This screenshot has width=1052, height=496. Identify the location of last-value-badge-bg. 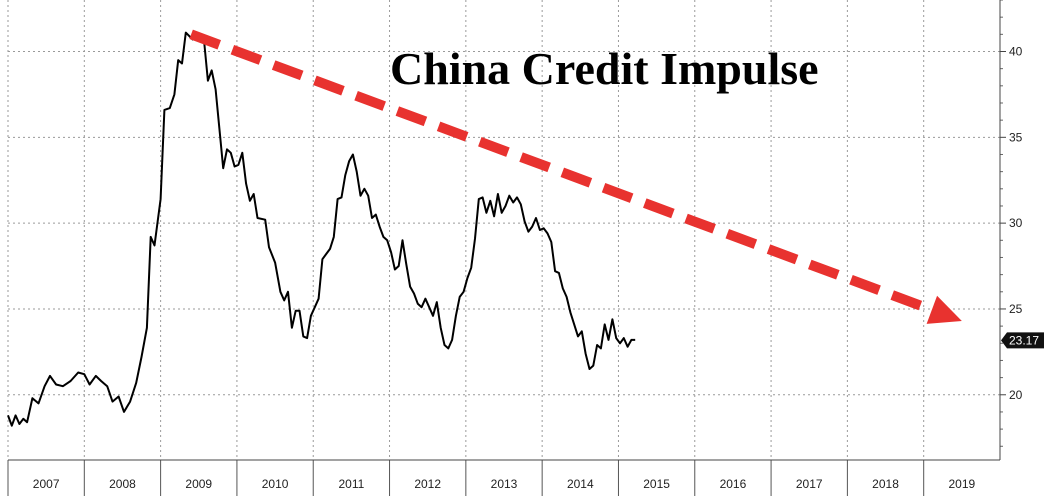
(1022, 340).